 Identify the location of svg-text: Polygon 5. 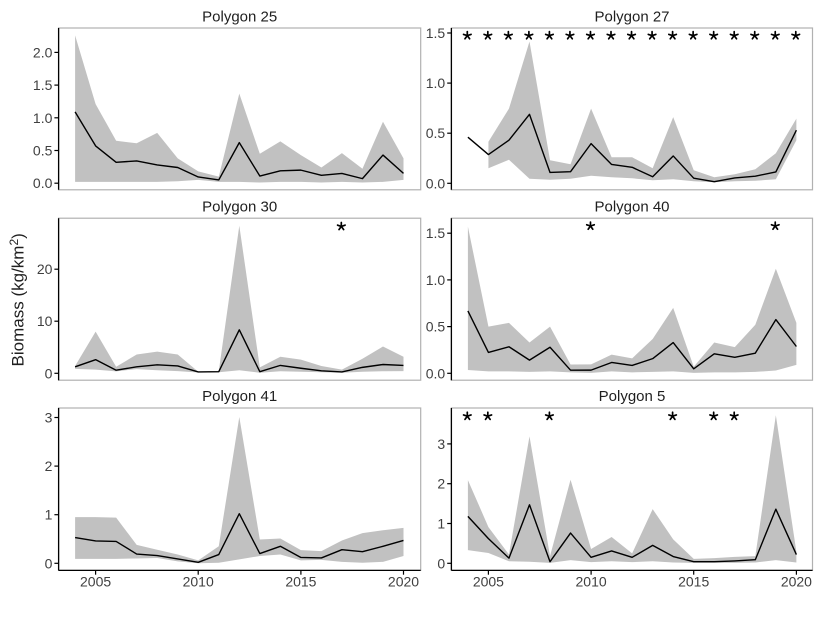
(632, 396).